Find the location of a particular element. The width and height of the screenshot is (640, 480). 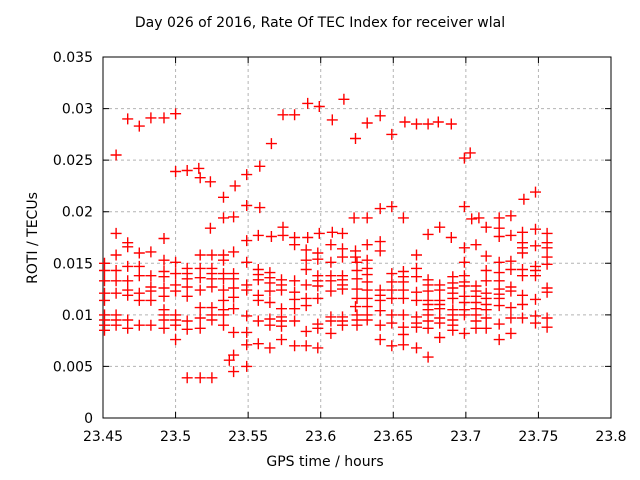

y-tick-label: 0.015 is located at coordinates (73, 264).